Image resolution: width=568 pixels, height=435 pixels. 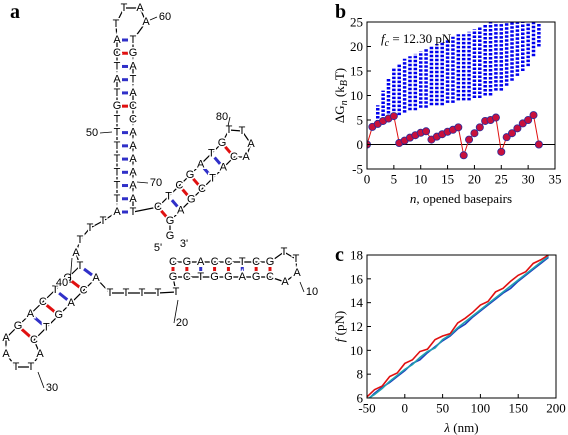 I want to click on x-axis-label-part: λ, so click(x=446, y=427).